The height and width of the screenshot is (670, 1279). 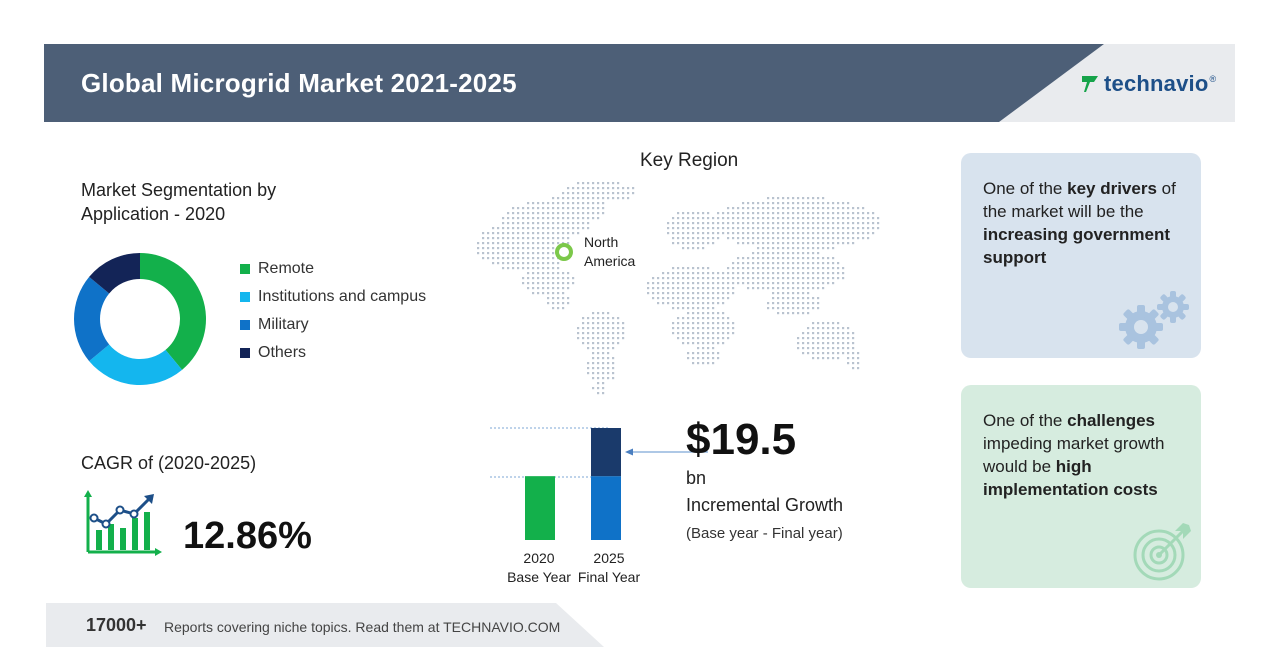 What do you see at coordinates (609, 252) in the screenshot?
I see `key-region-label: North America` at bounding box center [609, 252].